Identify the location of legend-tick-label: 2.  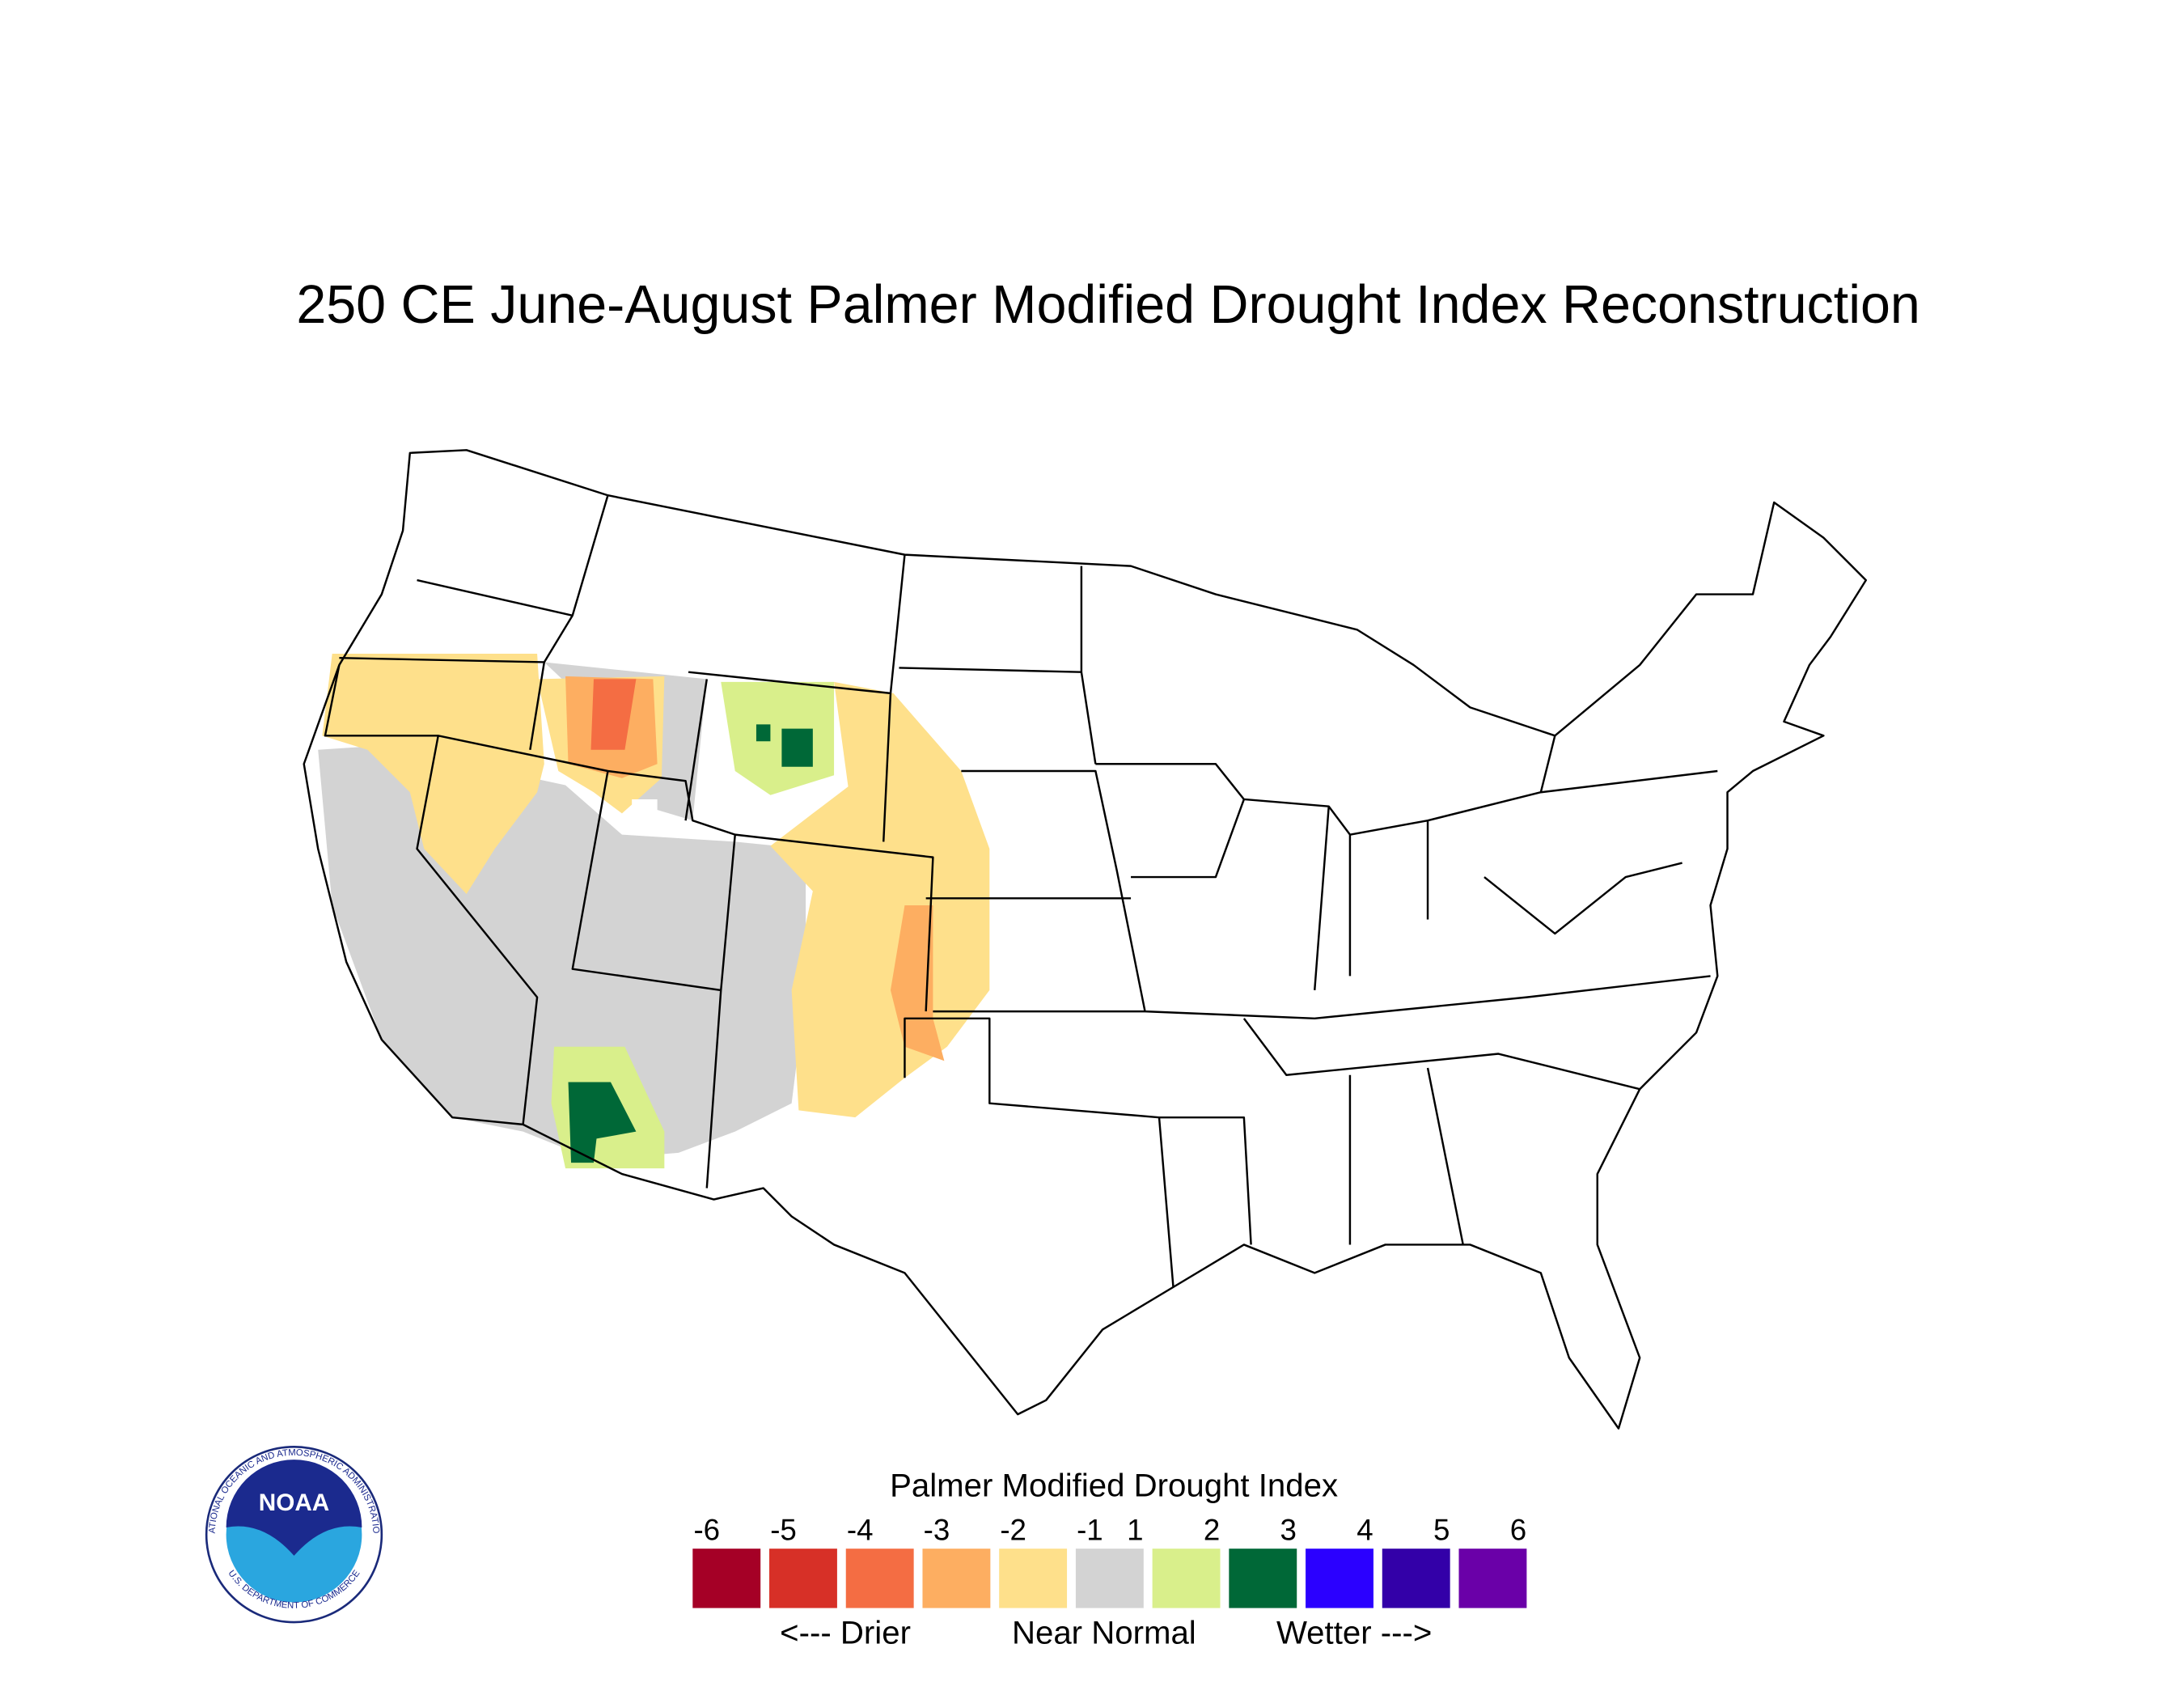
(1212, 1530).